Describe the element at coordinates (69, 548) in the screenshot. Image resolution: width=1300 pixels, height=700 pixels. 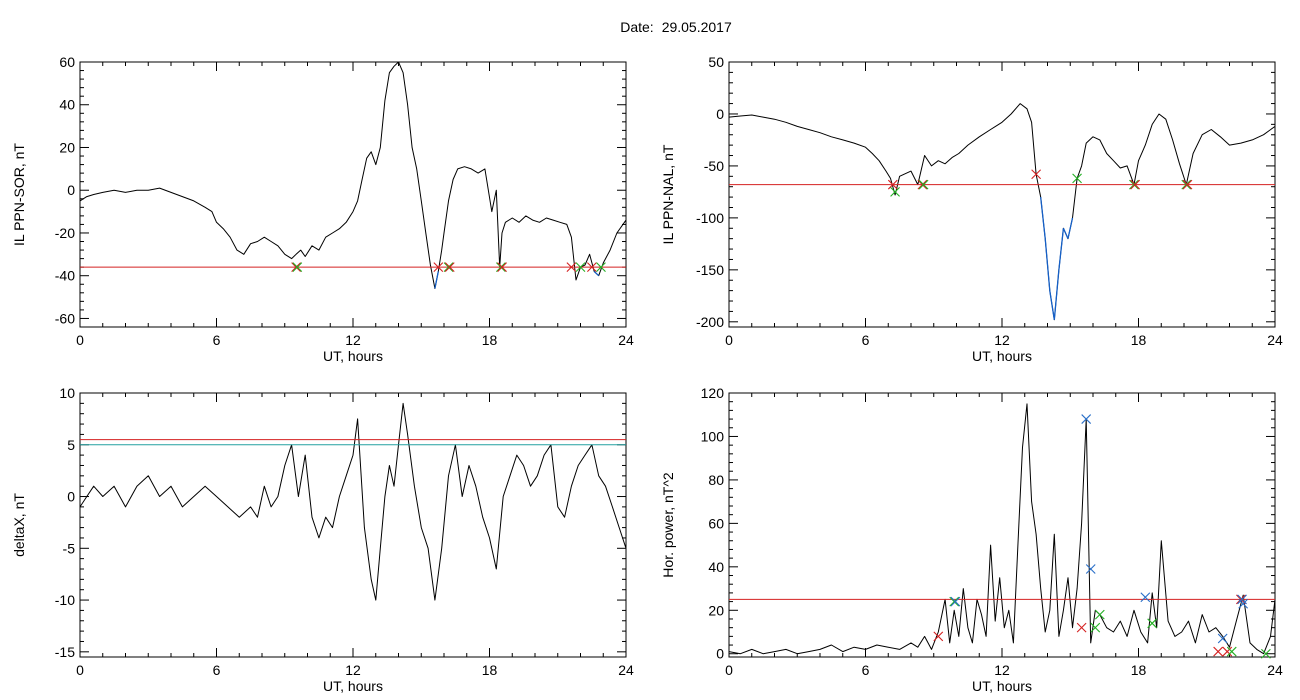
I see `y-tick-label: -5` at that location.